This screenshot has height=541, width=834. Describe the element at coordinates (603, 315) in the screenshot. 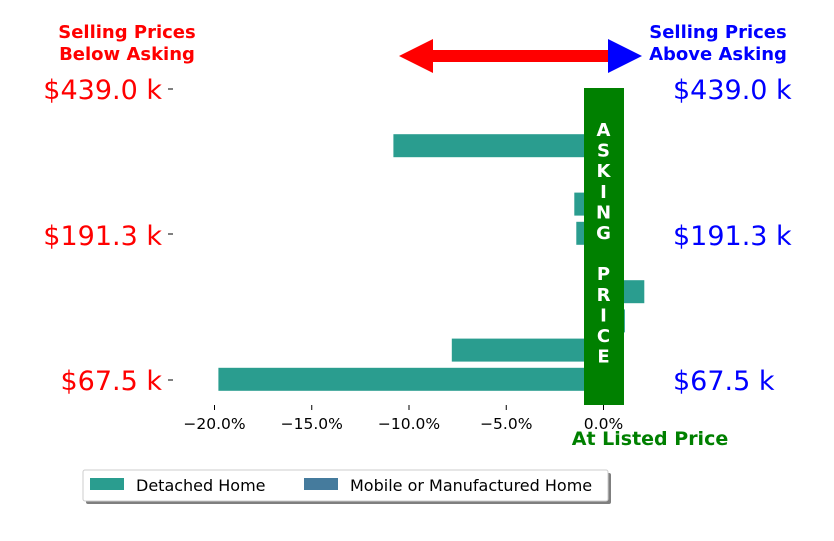

I see `asking-letter-9: I` at that location.